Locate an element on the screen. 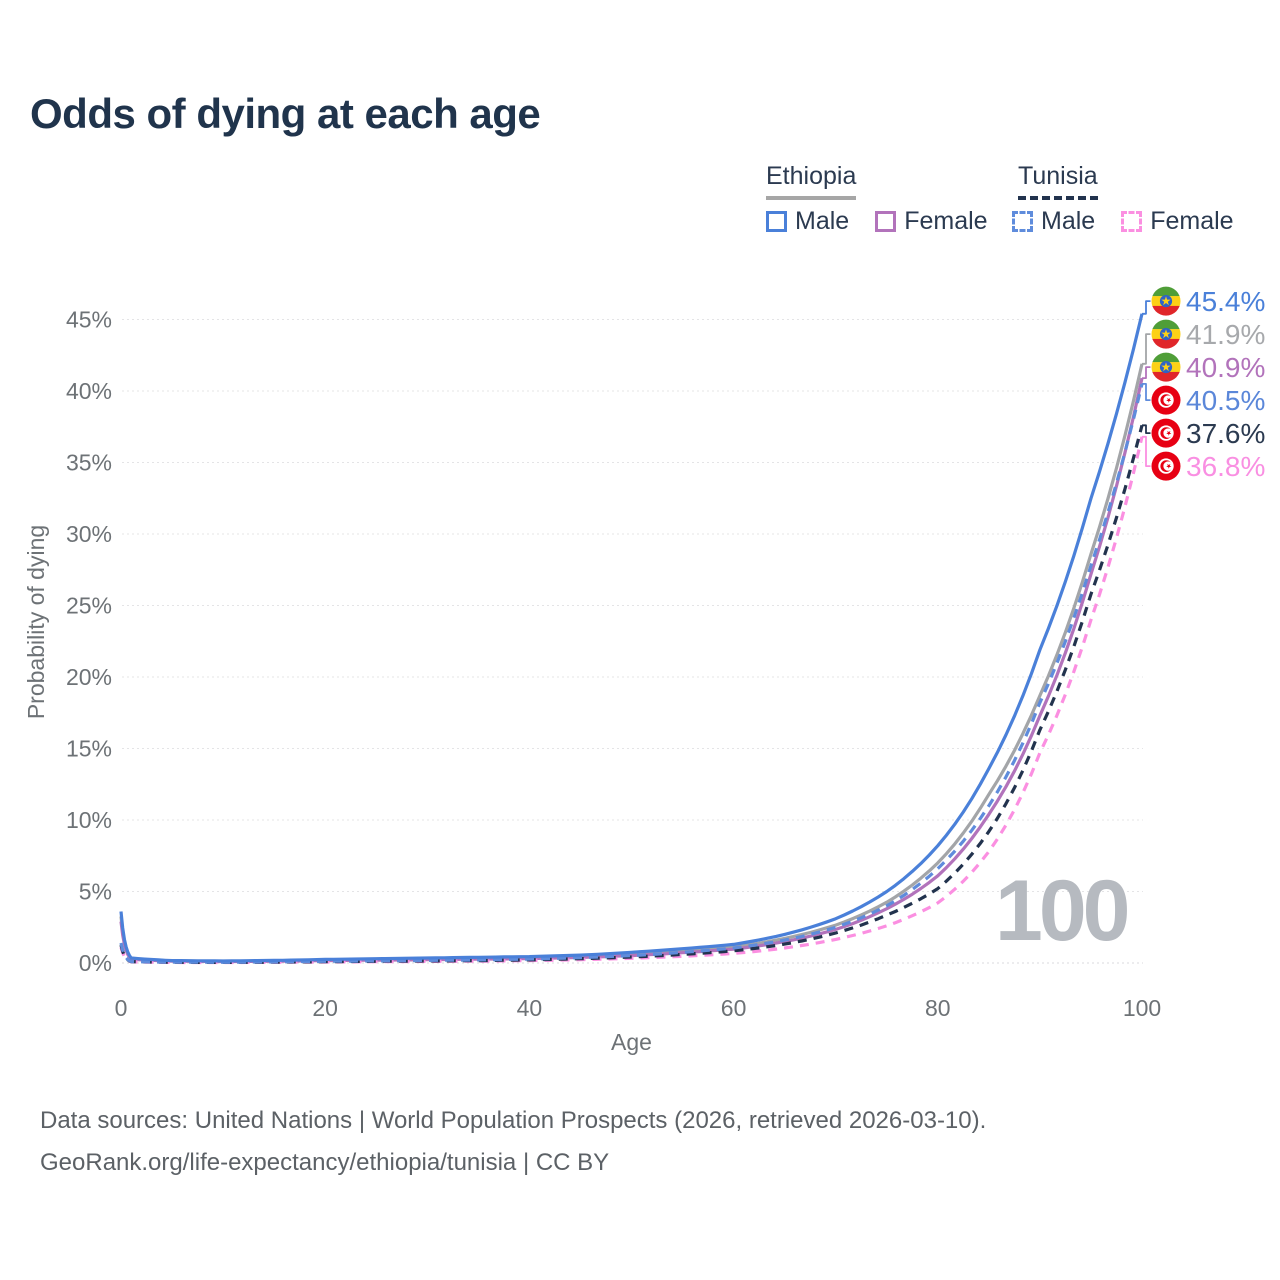  legend-label-tunisia-female: Female is located at coordinates (1192, 221).